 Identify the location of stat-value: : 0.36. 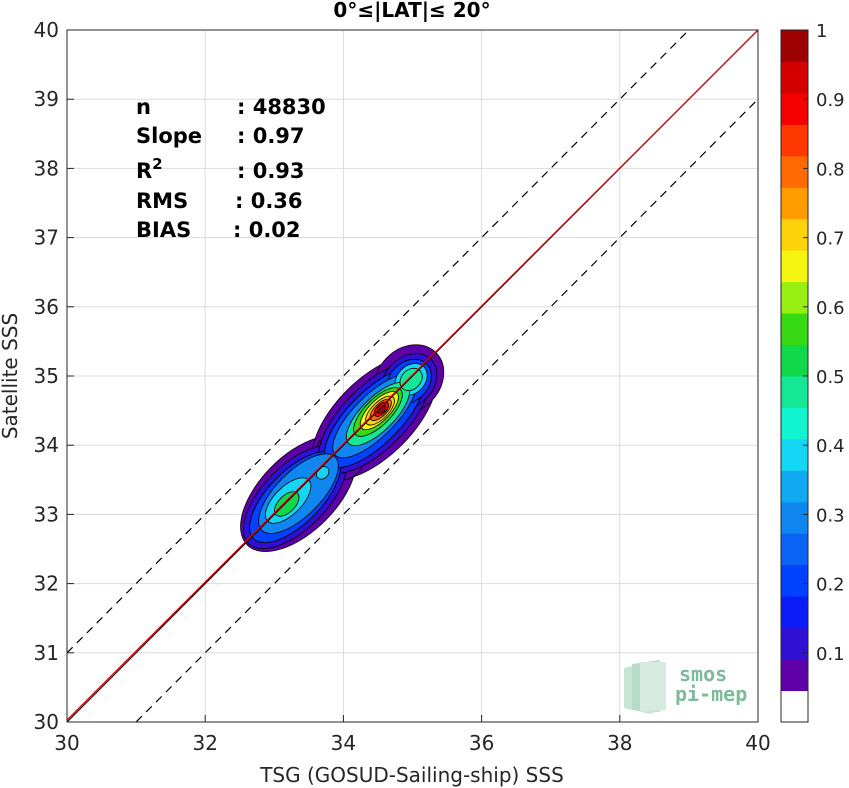
(269, 201).